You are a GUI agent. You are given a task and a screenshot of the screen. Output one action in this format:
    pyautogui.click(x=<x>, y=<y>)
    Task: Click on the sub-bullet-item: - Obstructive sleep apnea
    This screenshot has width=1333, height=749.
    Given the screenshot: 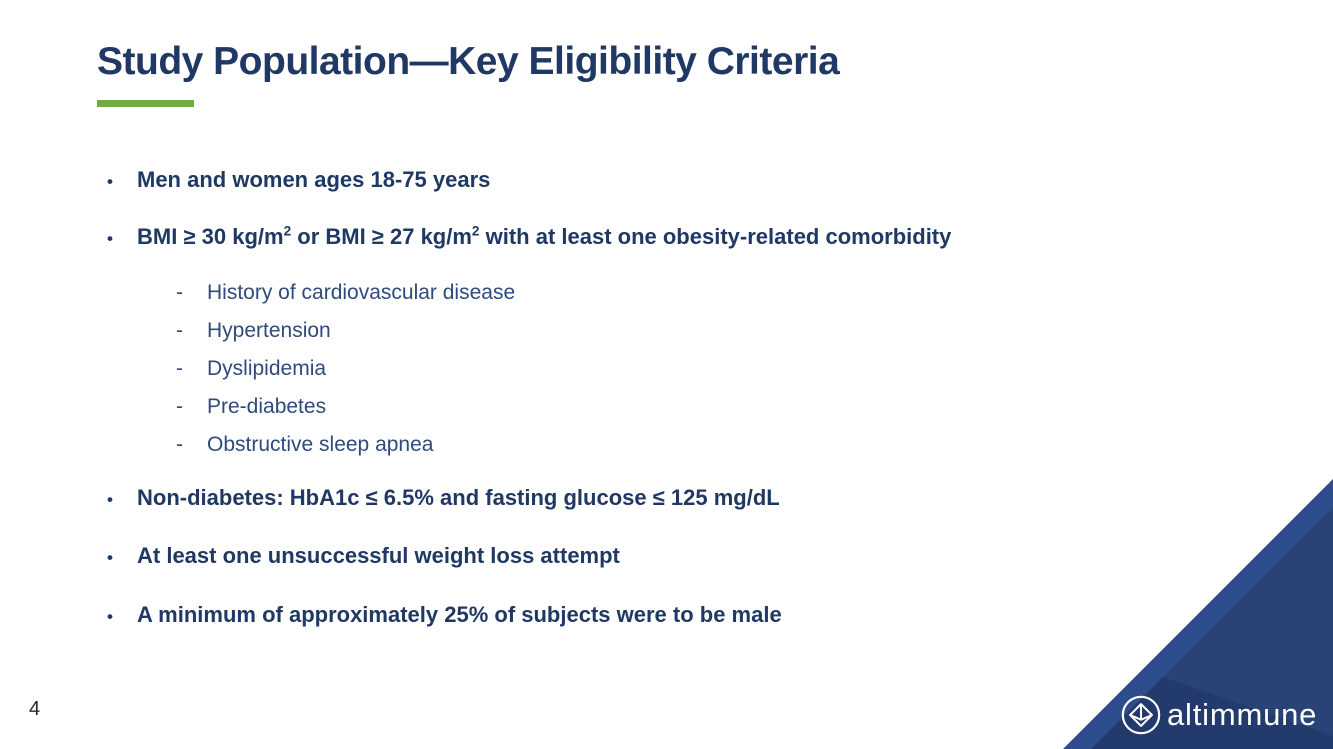 What is the action you would take?
    pyautogui.click(x=666, y=445)
    